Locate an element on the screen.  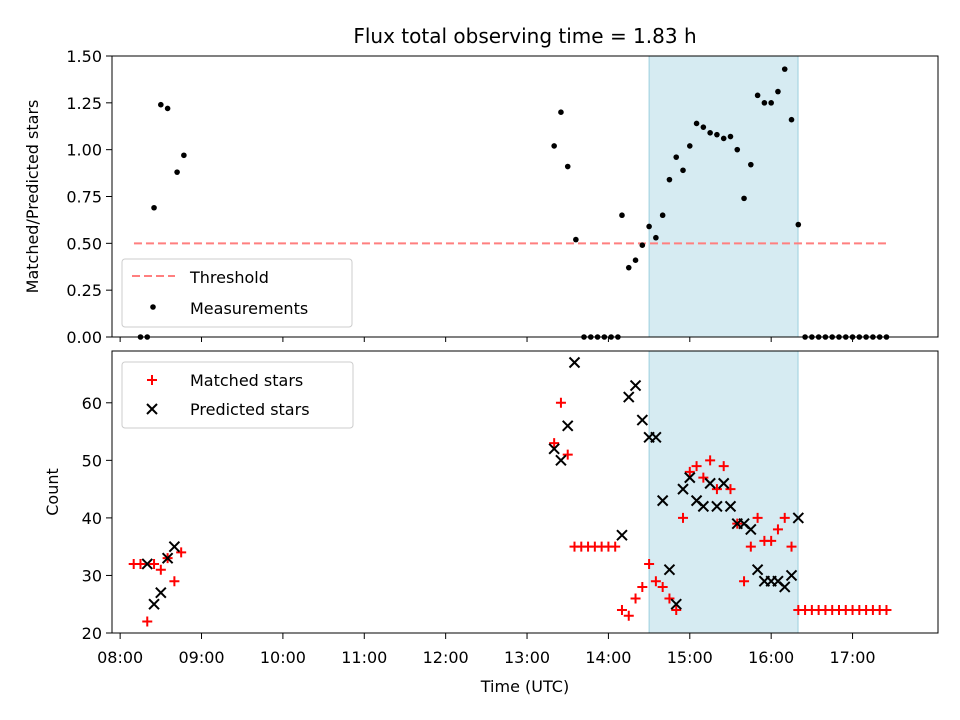
time-x-tick-label: 15:00 is located at coordinates (690, 657).